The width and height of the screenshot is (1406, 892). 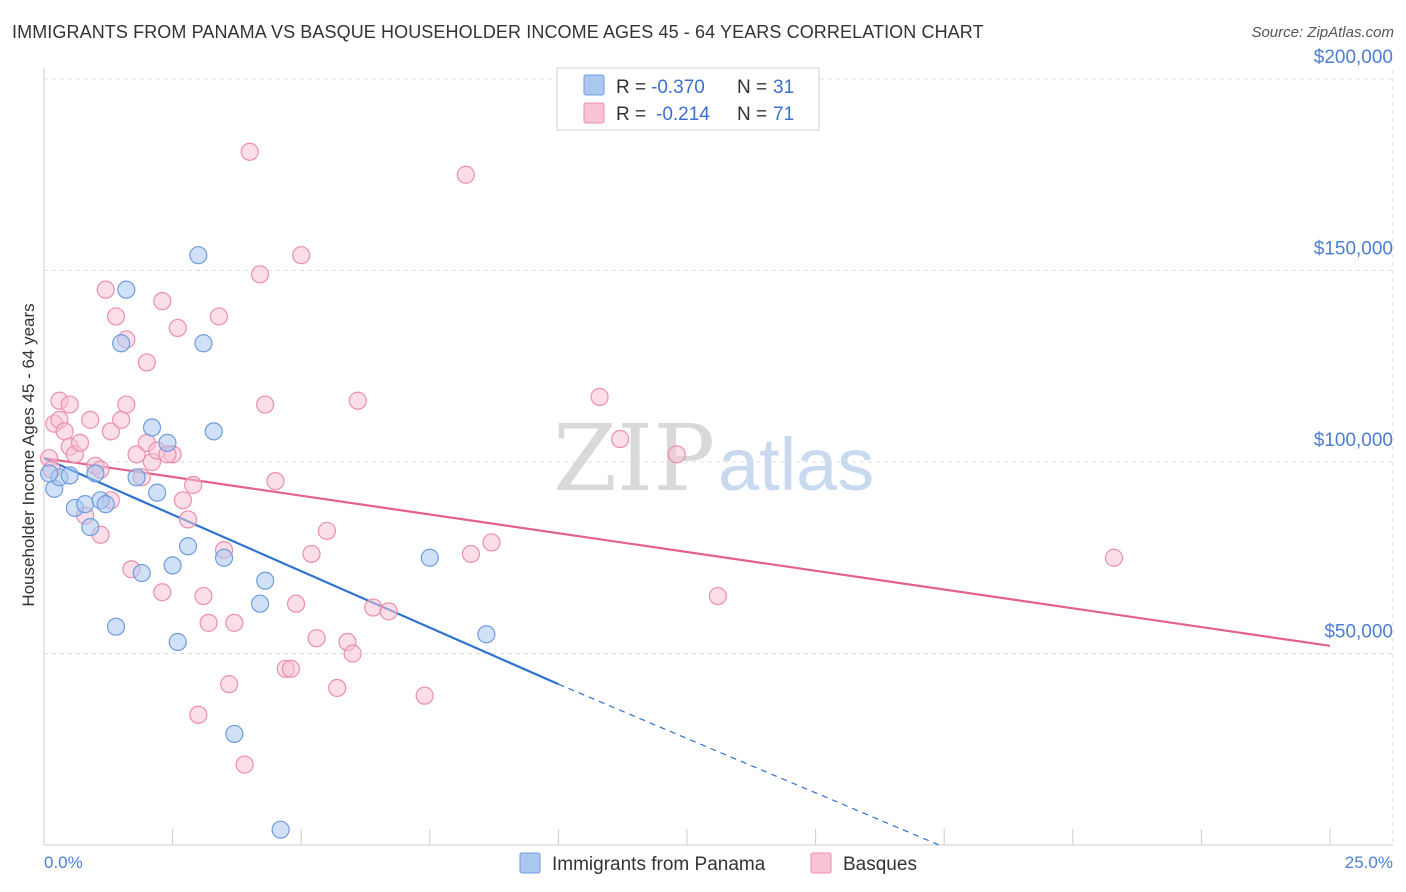 What do you see at coordinates (1353, 440) in the screenshot?
I see `y-tick-label: $100,000` at bounding box center [1353, 440].